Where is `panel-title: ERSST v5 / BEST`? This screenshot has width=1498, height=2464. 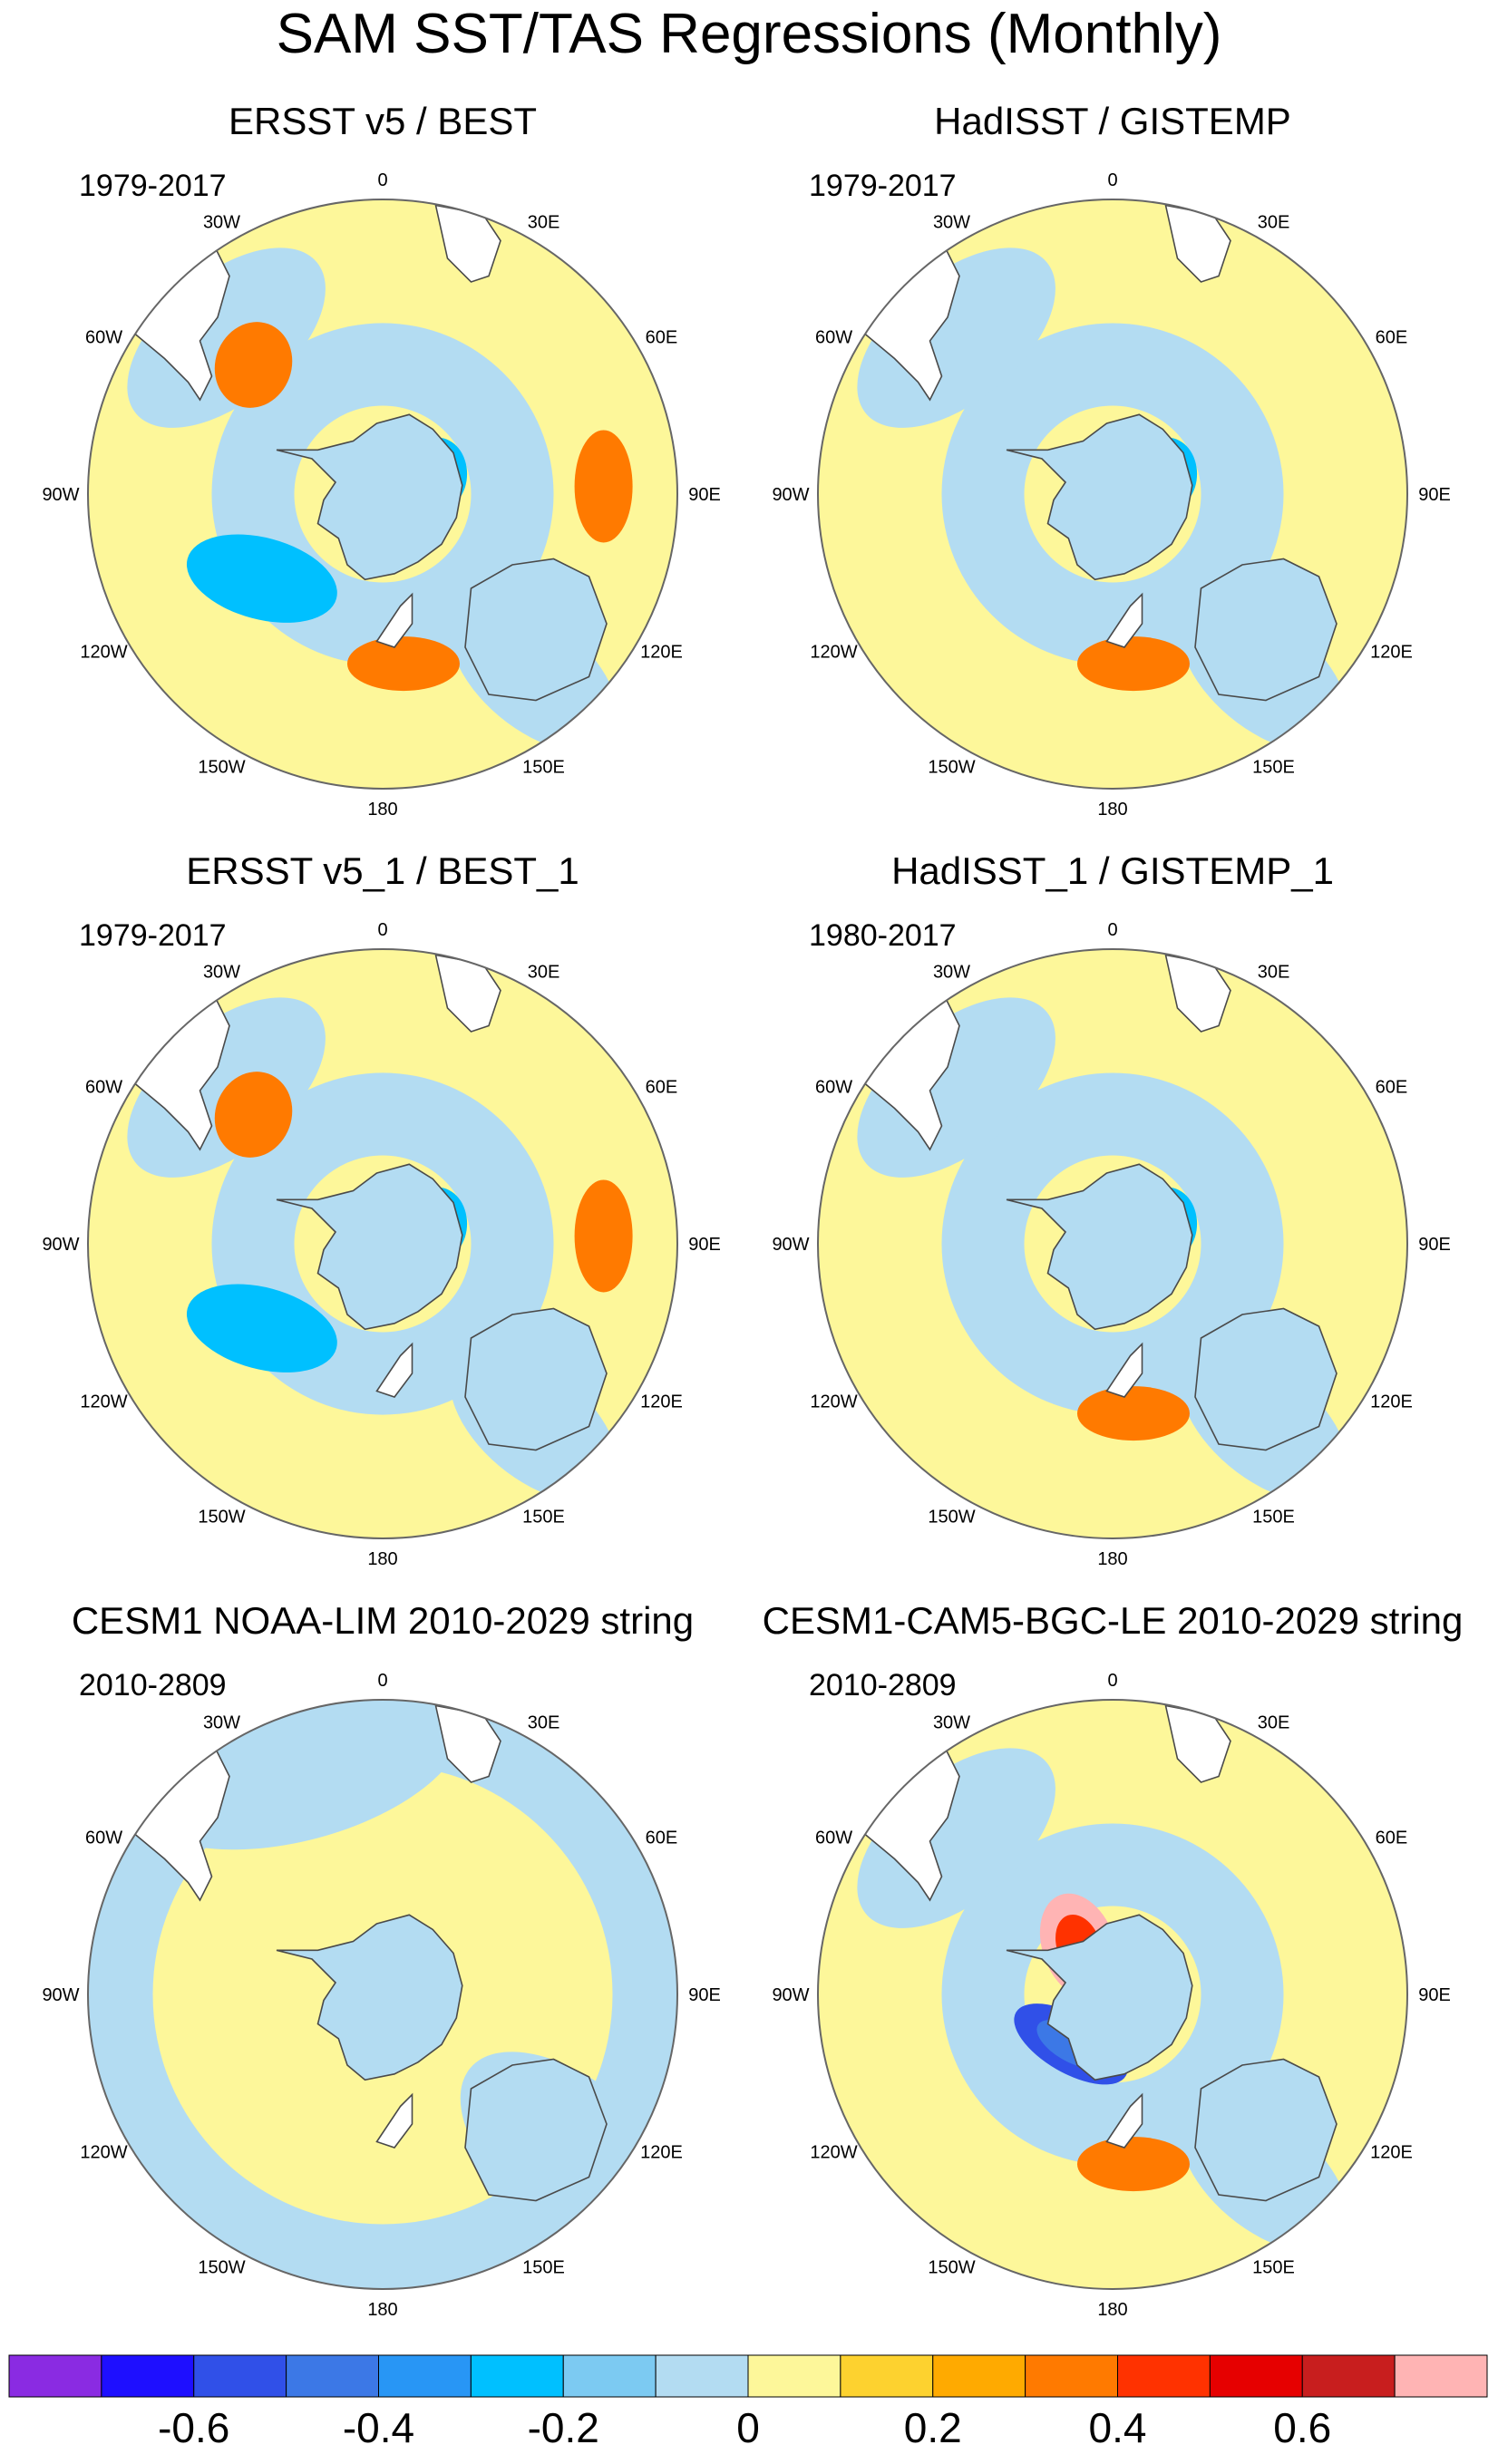 panel-title: ERSST v5 / BEST is located at coordinates (383, 121).